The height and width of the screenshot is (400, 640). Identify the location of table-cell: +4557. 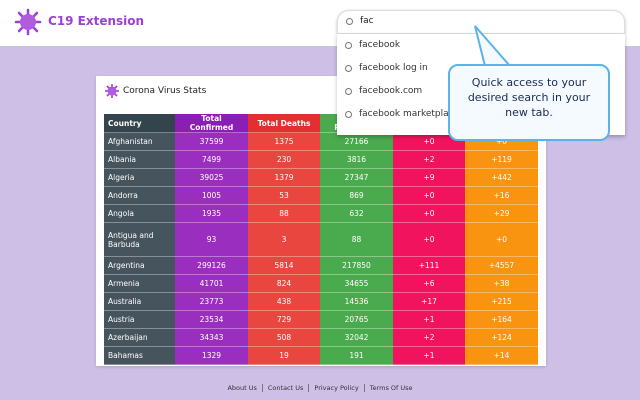
(501, 265).